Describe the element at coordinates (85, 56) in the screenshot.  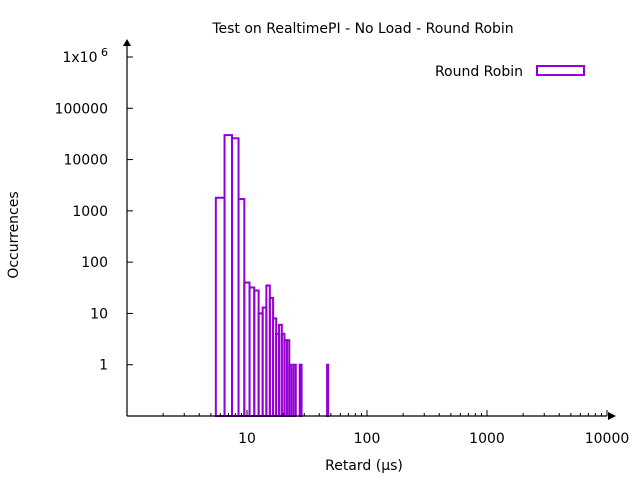
I see `y-tick-label: 1x10 6` at that location.